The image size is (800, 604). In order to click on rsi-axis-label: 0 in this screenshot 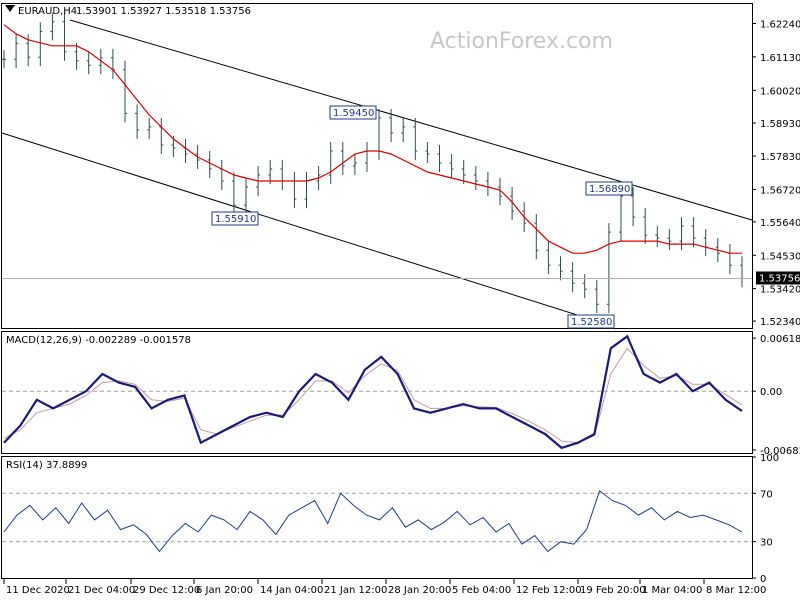, I will do `click(763, 579)`.